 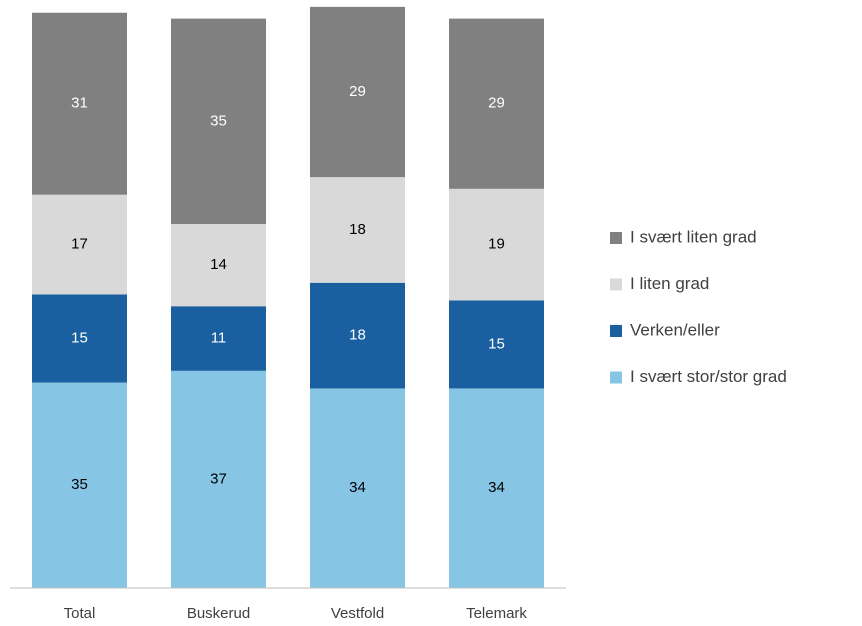 I want to click on data-label: 37, so click(x=218, y=478).